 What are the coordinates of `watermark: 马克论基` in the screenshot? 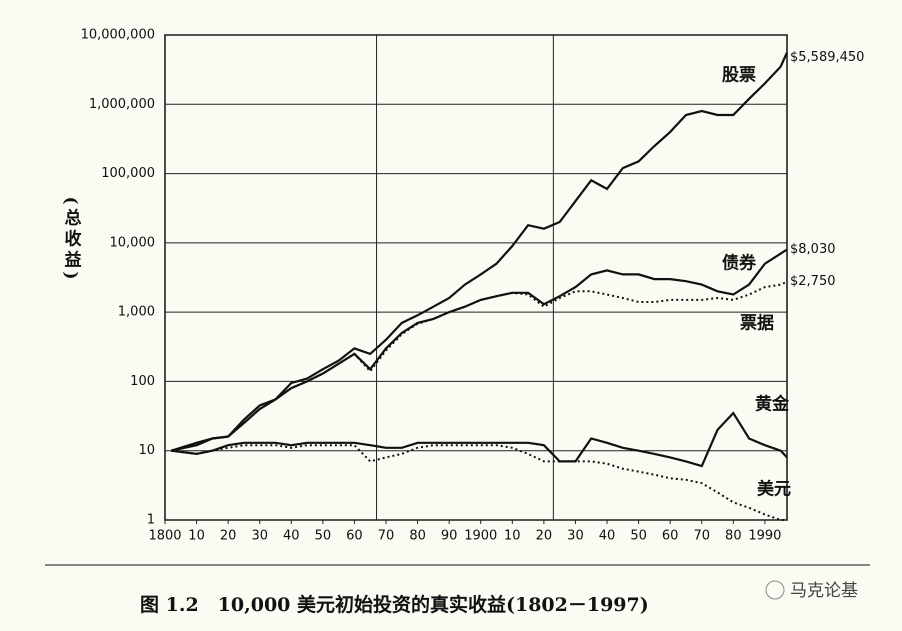 It's located at (824, 591).